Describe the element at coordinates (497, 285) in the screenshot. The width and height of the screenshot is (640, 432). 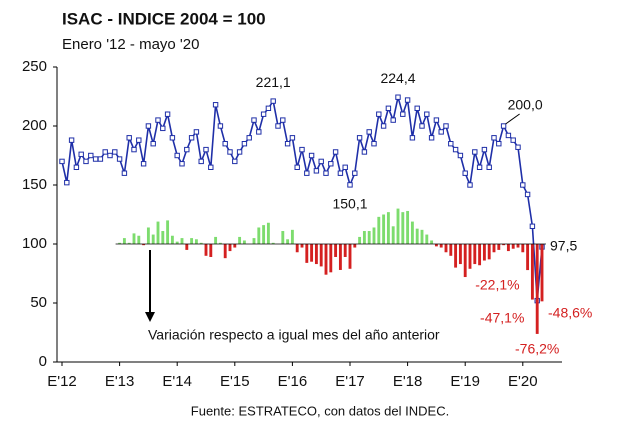
I see `data-label: -22,1%` at that location.